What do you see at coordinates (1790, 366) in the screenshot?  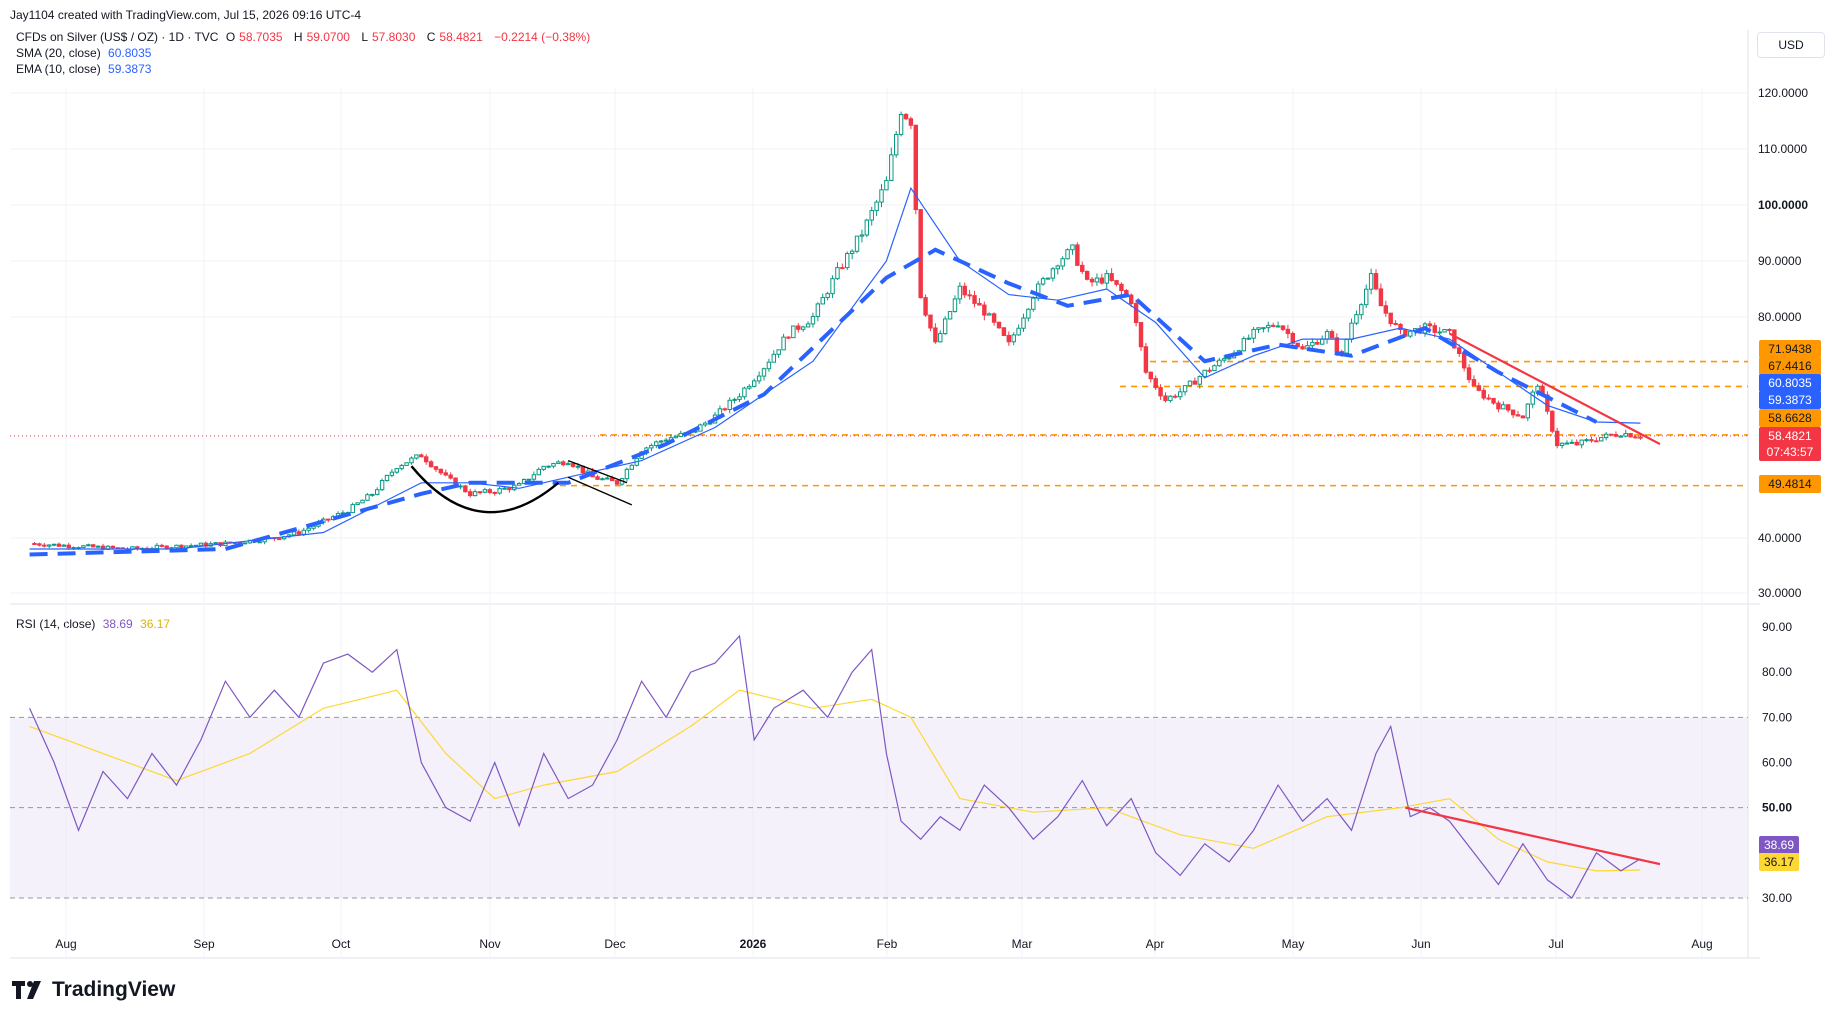 I see `price-label-support: 67.4416` at bounding box center [1790, 366].